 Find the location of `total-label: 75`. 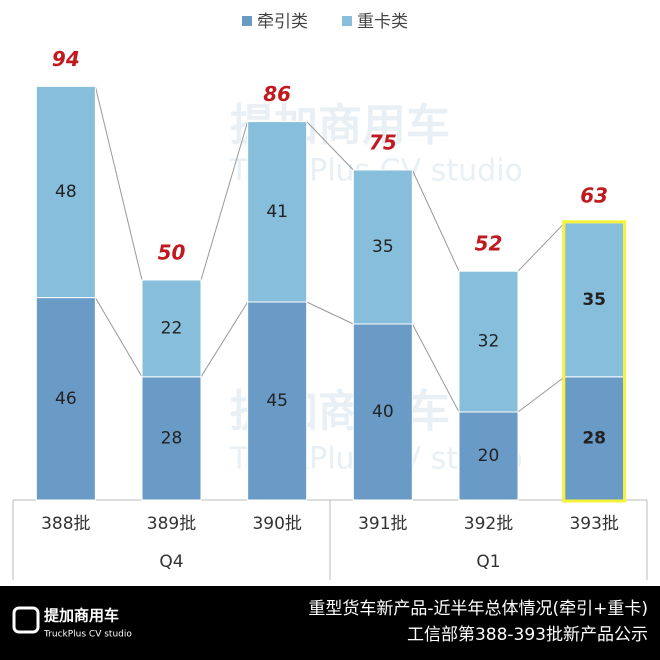

total-label: 75 is located at coordinates (383, 143).